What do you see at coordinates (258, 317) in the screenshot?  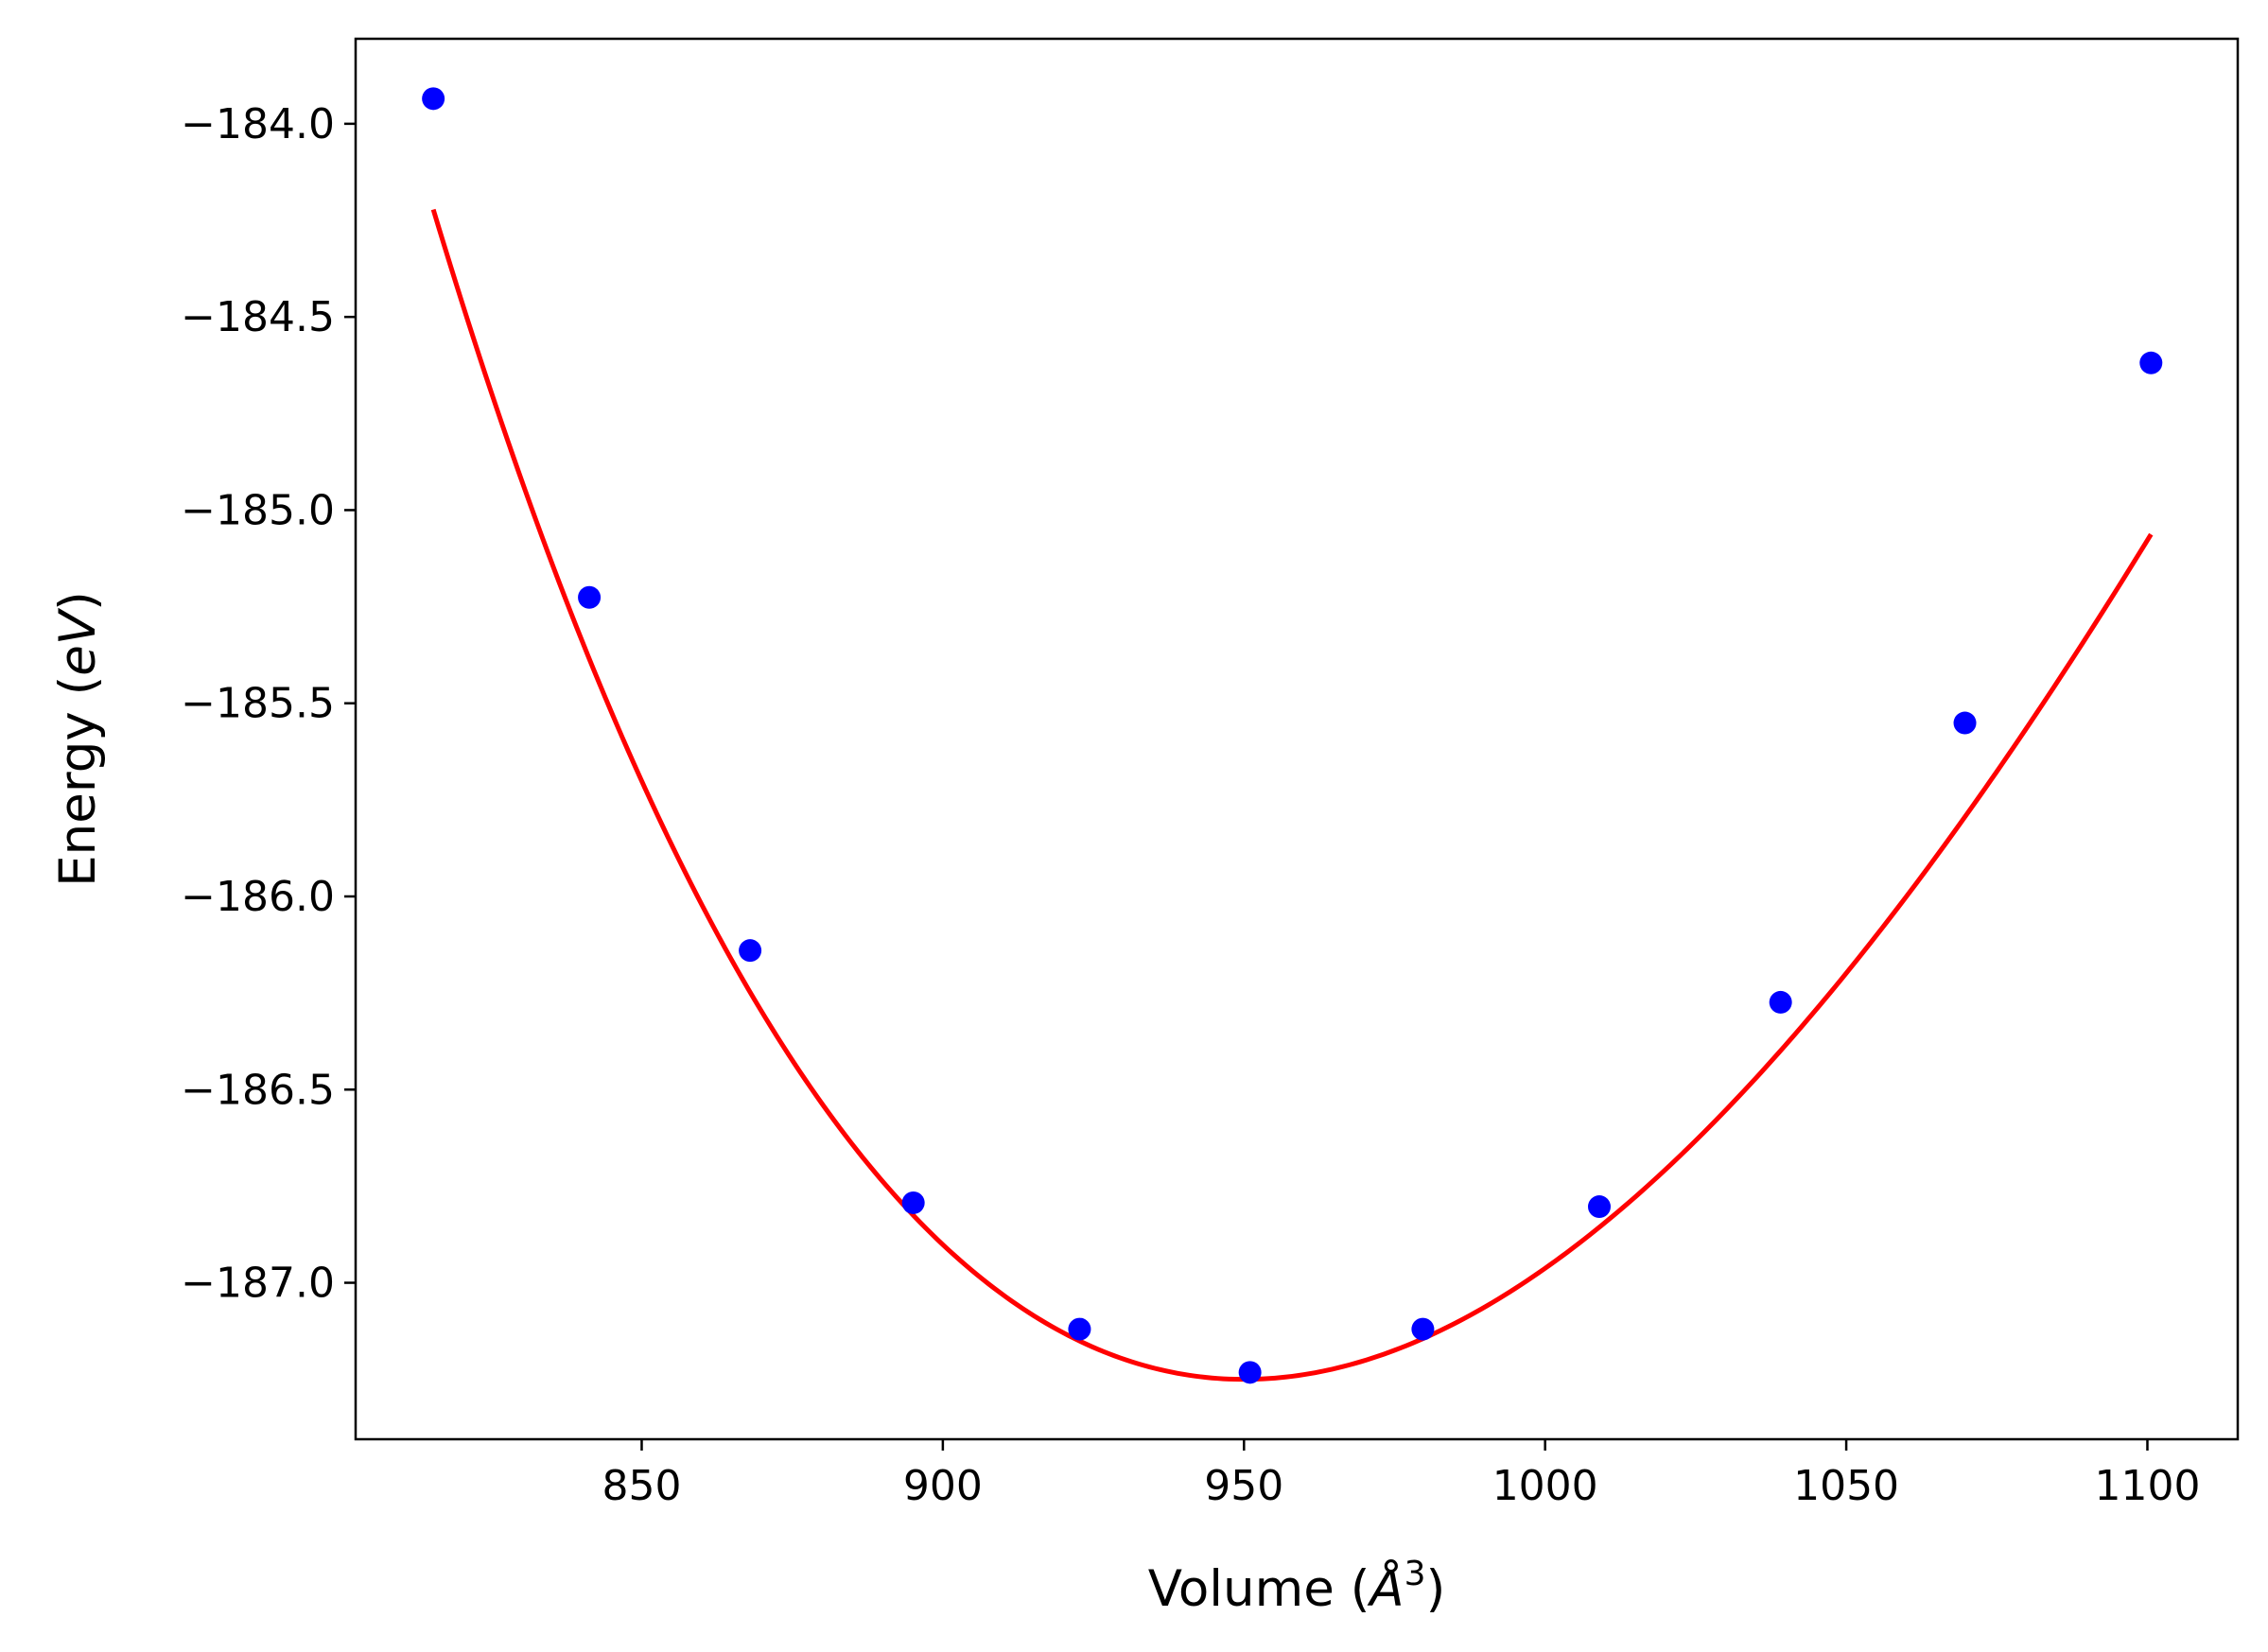 I see `y-tick-label: −184.5` at bounding box center [258, 317].